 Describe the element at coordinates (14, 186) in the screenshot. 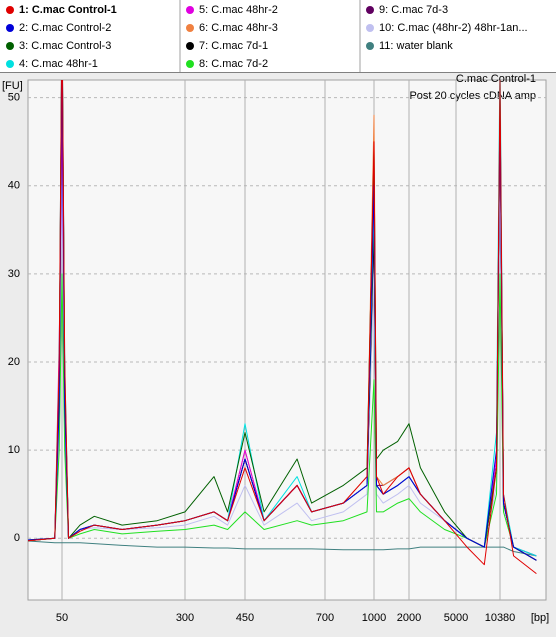

I see `y-tick-label: 40` at that location.